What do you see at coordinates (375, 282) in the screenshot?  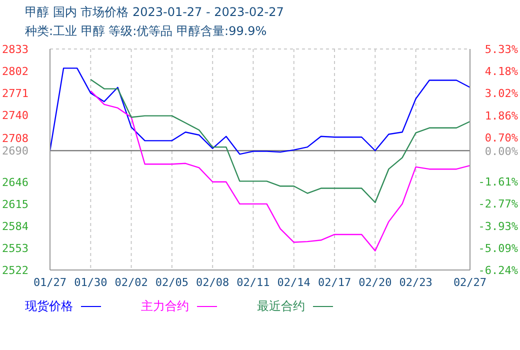 I see `x-tick-label: 02/20` at bounding box center [375, 282].